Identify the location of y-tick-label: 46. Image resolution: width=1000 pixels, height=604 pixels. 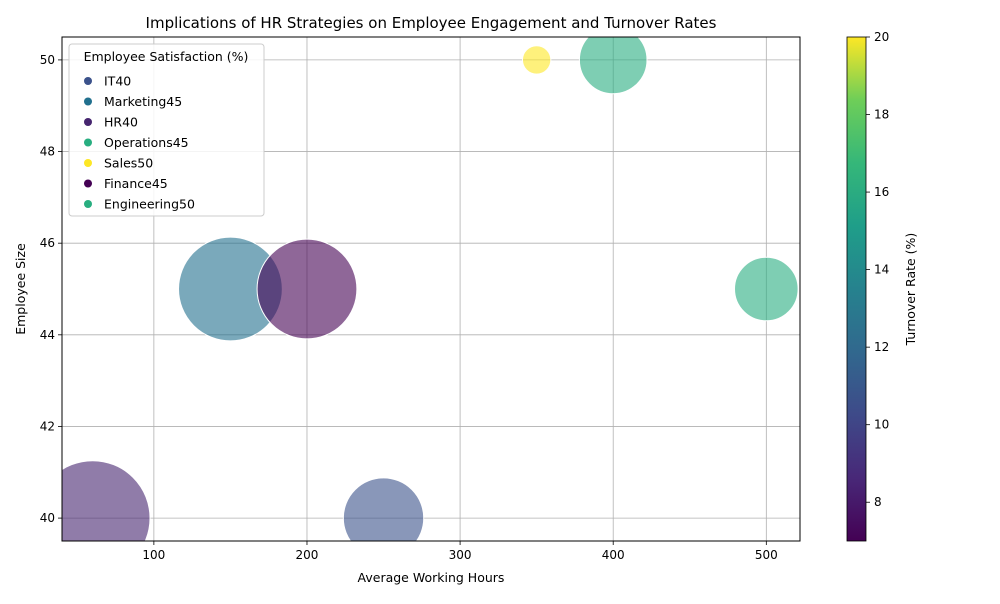
(47, 243).